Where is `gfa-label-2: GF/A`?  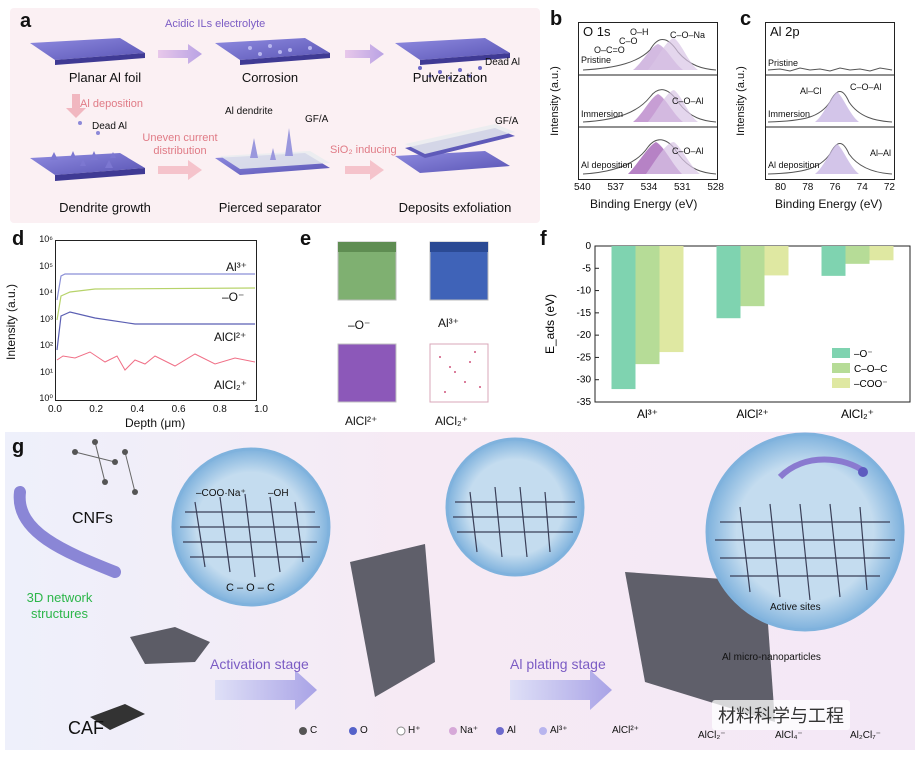 gfa-label-2: GF/A is located at coordinates (507, 121).